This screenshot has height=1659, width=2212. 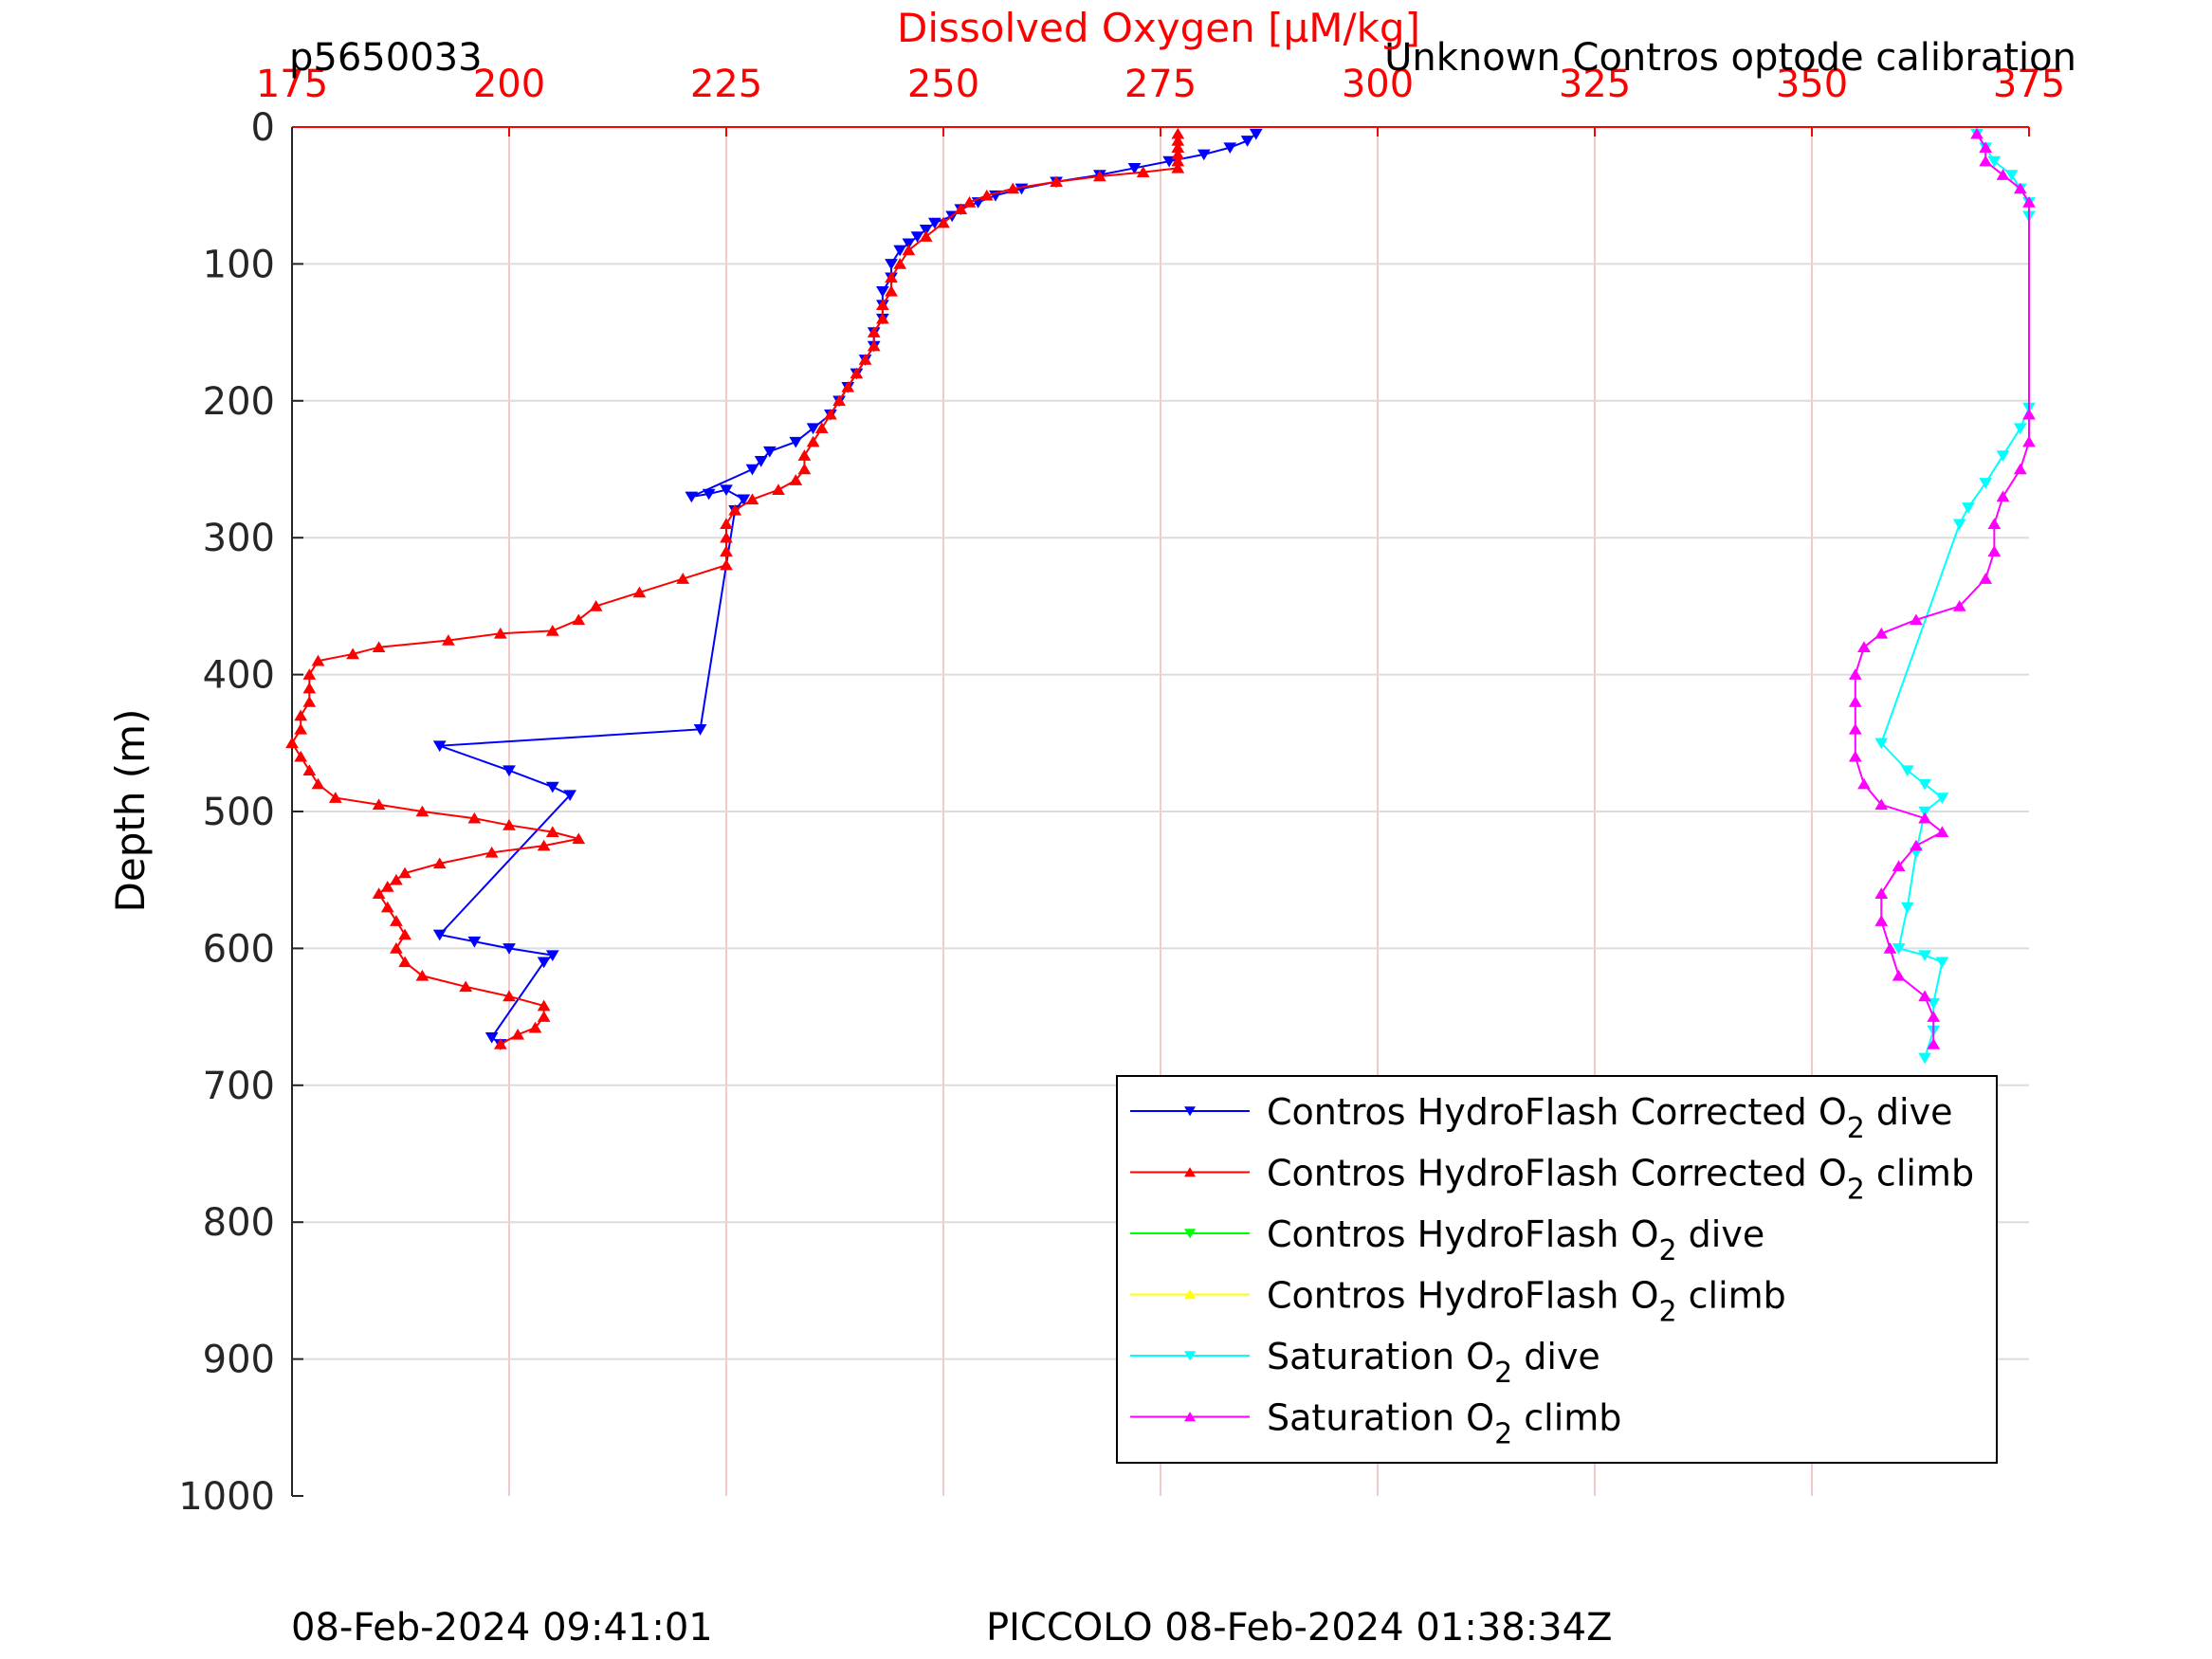 I want to click on legend-label: Contros HydroFlash O2 climb, so click(x=1526, y=1302).